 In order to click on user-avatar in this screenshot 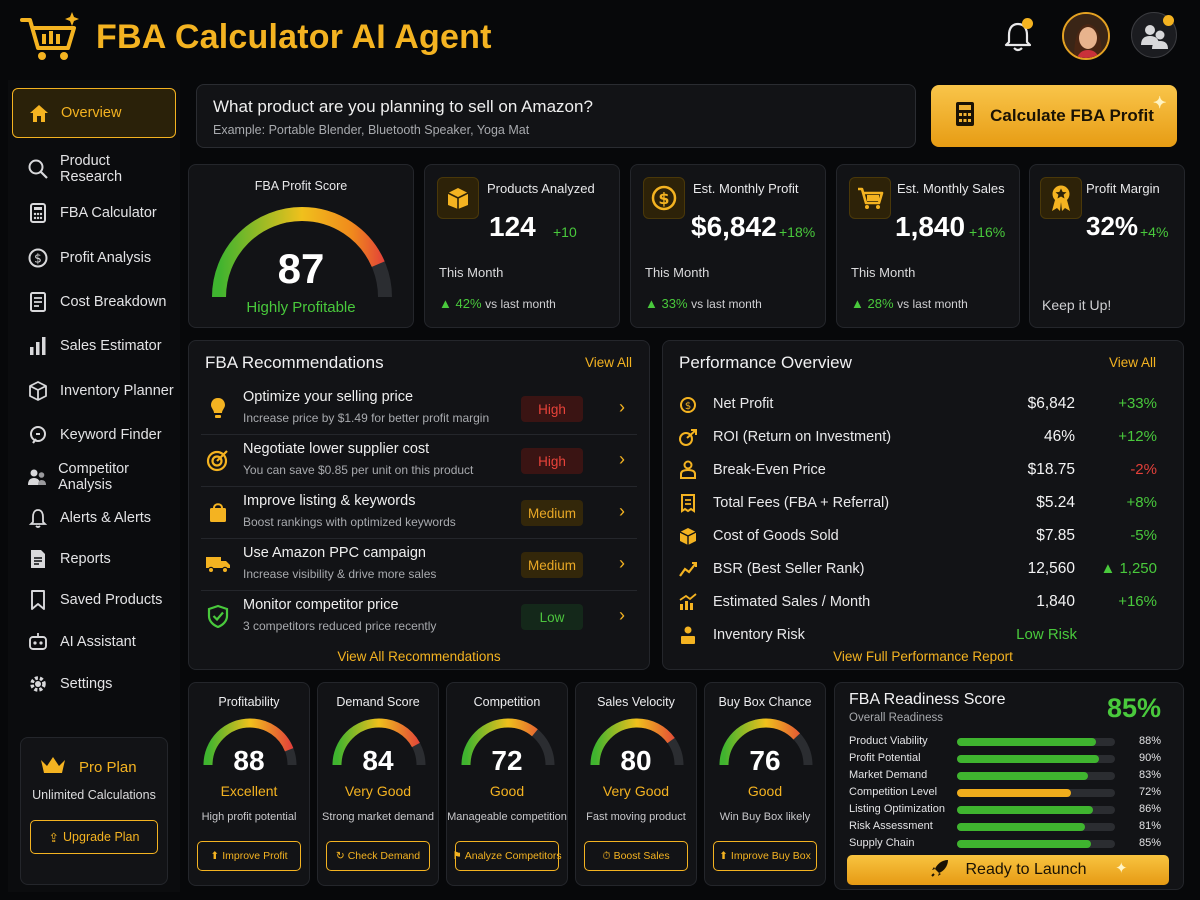, I will do `click(1086, 36)`.